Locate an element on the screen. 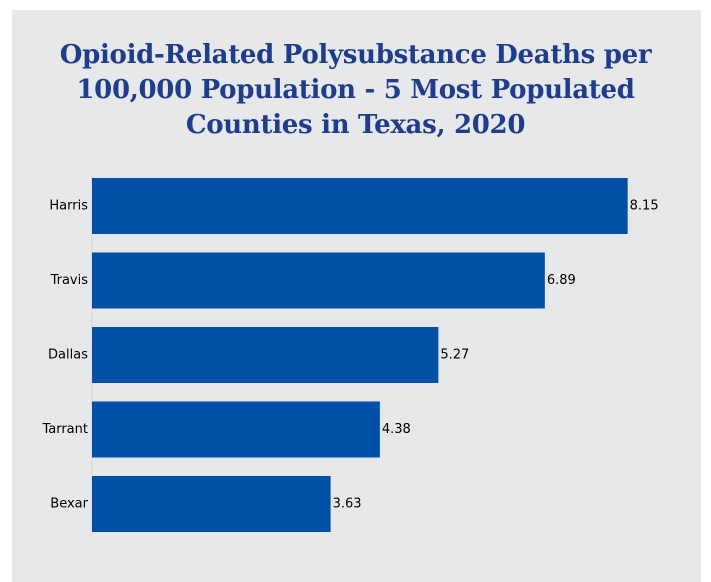  category-label-tarrant: Tarrant is located at coordinates (64, 429).